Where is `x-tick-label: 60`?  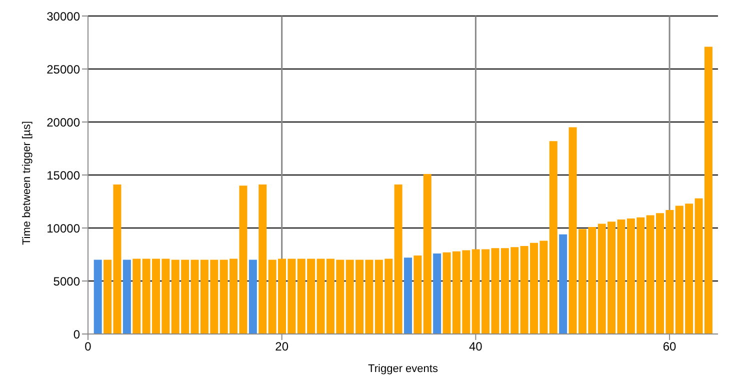
x-tick-label: 60 is located at coordinates (669, 347).